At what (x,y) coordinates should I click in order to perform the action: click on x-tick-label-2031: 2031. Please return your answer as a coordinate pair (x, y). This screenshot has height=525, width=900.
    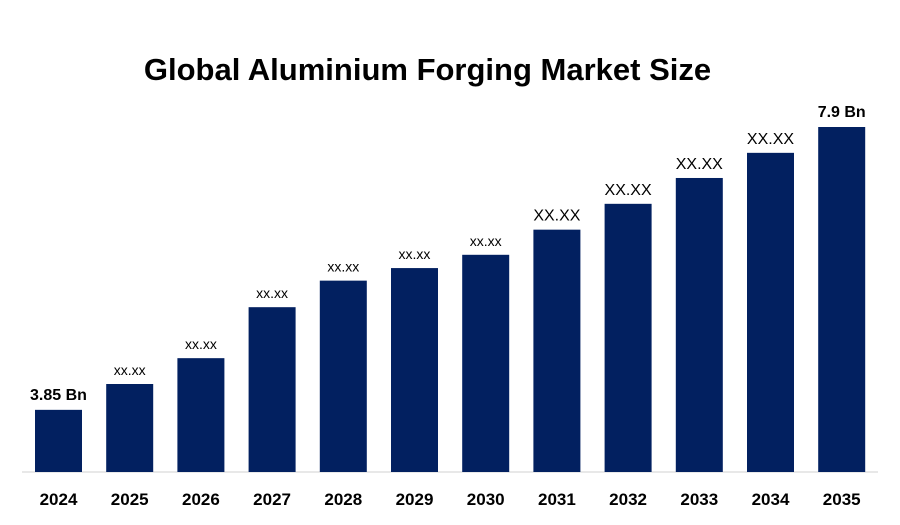
    Looking at the image, I should click on (557, 499).